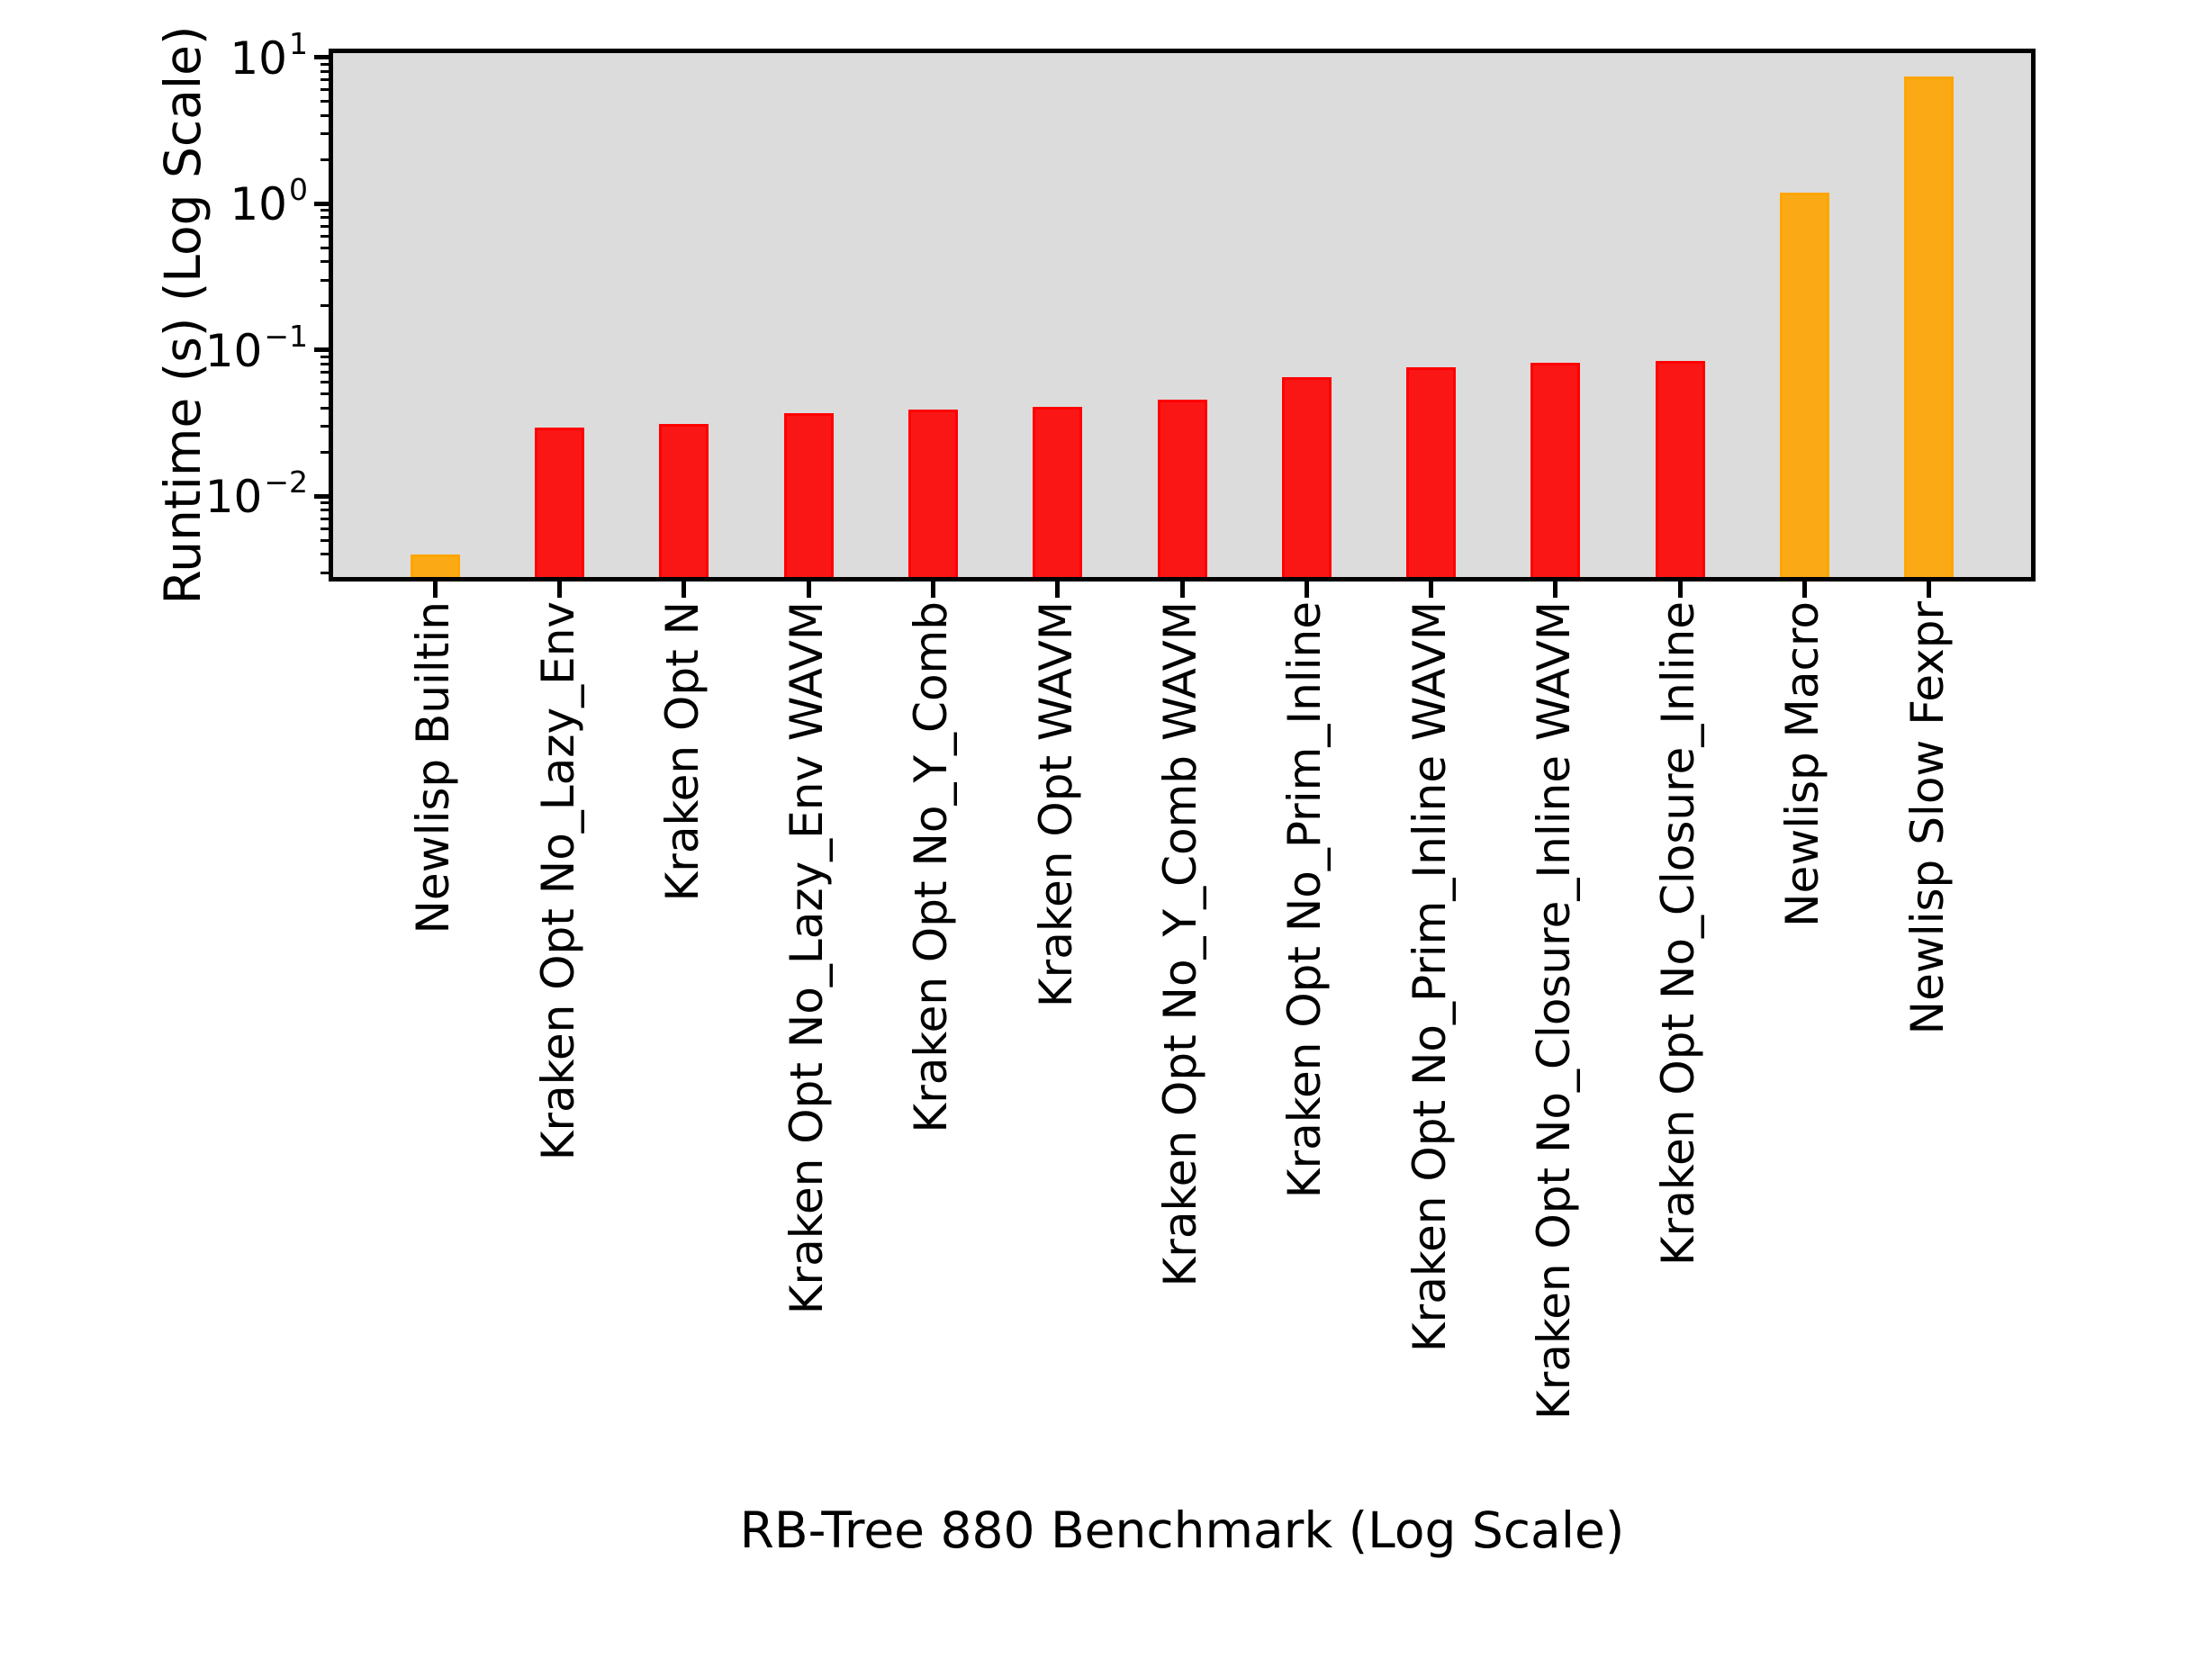 The height and width of the screenshot is (1659, 2212). What do you see at coordinates (1678, 934) in the screenshot?
I see `x-tick-label: Kraken Opt No_Closure_Inline` at bounding box center [1678, 934].